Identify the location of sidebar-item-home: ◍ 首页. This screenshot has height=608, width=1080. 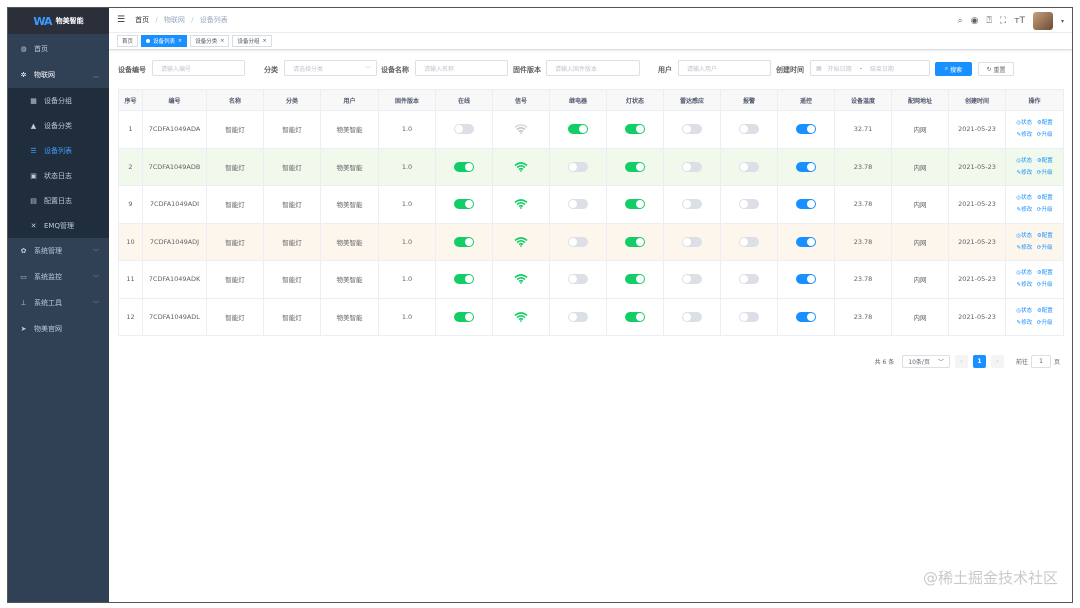
(58, 49).